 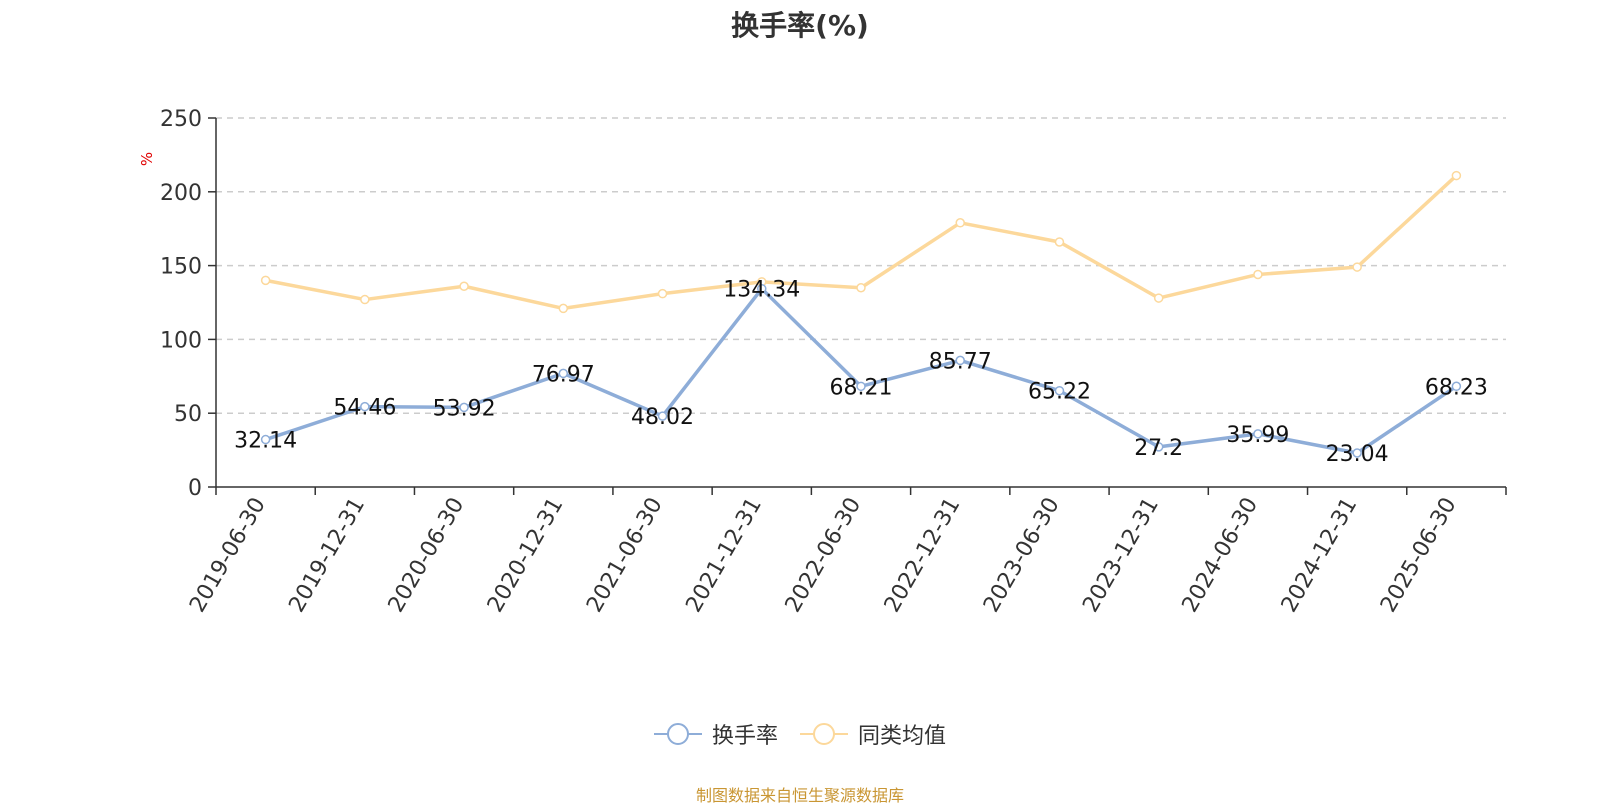 I want to click on legend-marker-average-icon, so click(x=824, y=734).